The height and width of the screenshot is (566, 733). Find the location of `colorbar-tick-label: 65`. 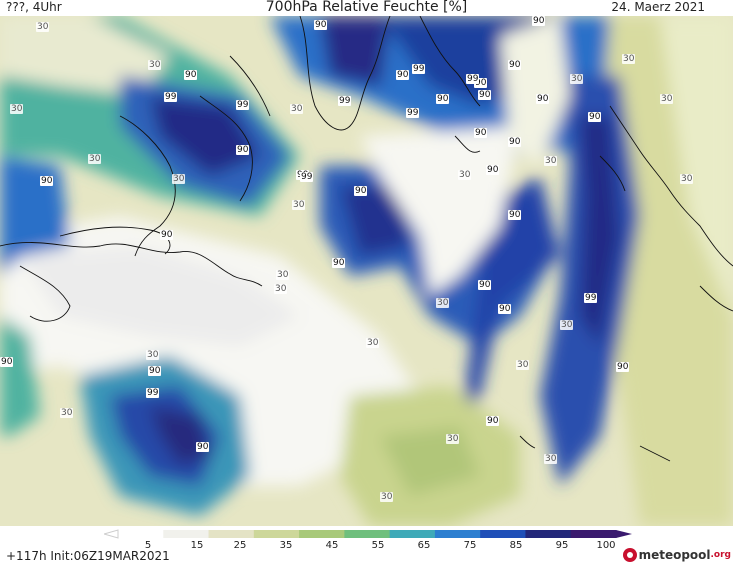

colorbar-tick-label: 65 is located at coordinates (424, 545).